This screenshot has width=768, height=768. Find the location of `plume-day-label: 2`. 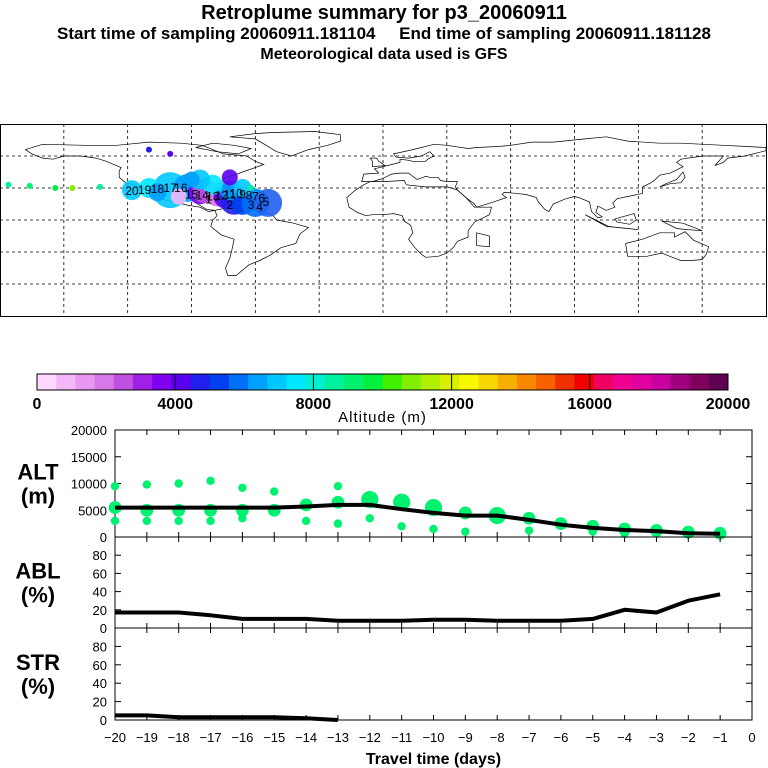

plume-day-label: 2 is located at coordinates (229, 205).